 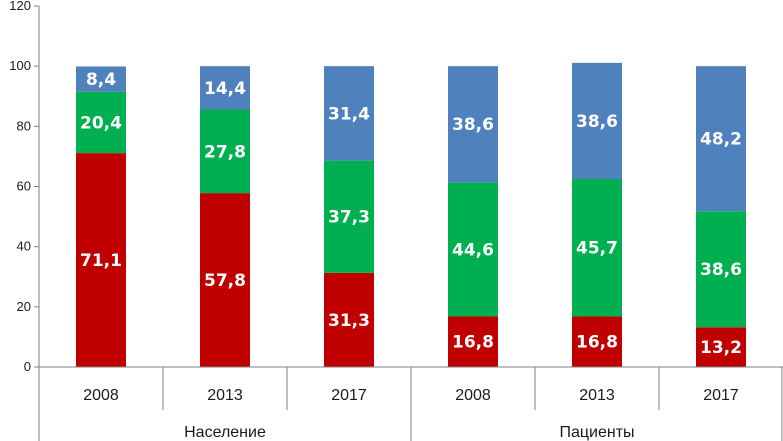 What do you see at coordinates (225, 432) in the screenshot?
I see `group-label: Население` at bounding box center [225, 432].